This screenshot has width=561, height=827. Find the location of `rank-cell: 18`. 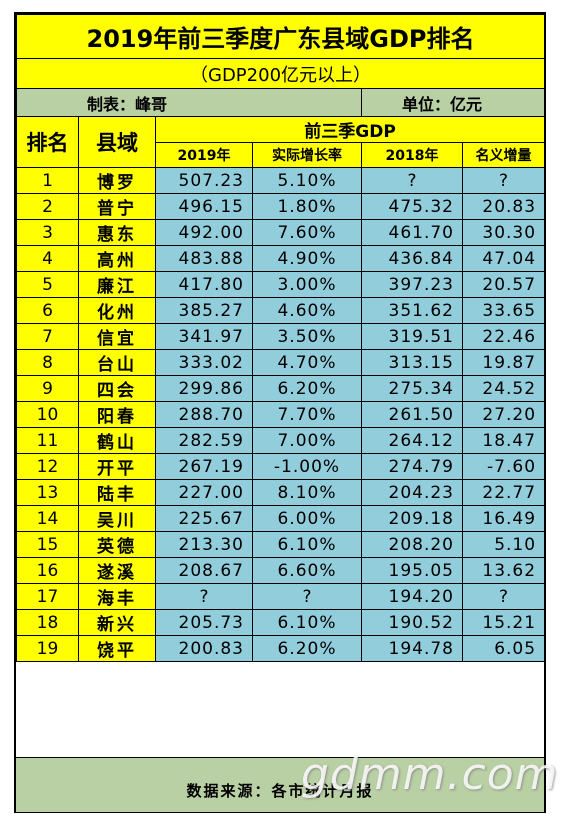

rank-cell: 18 is located at coordinates (47, 622).